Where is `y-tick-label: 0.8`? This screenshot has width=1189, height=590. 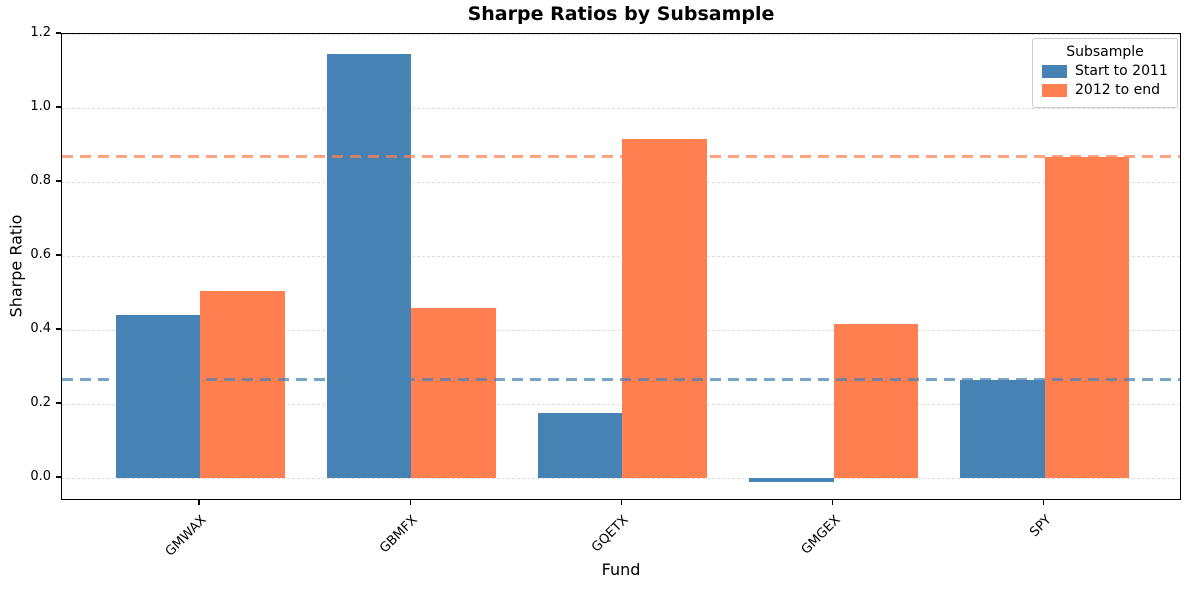
y-tick-label: 0.8 is located at coordinates (40, 181).